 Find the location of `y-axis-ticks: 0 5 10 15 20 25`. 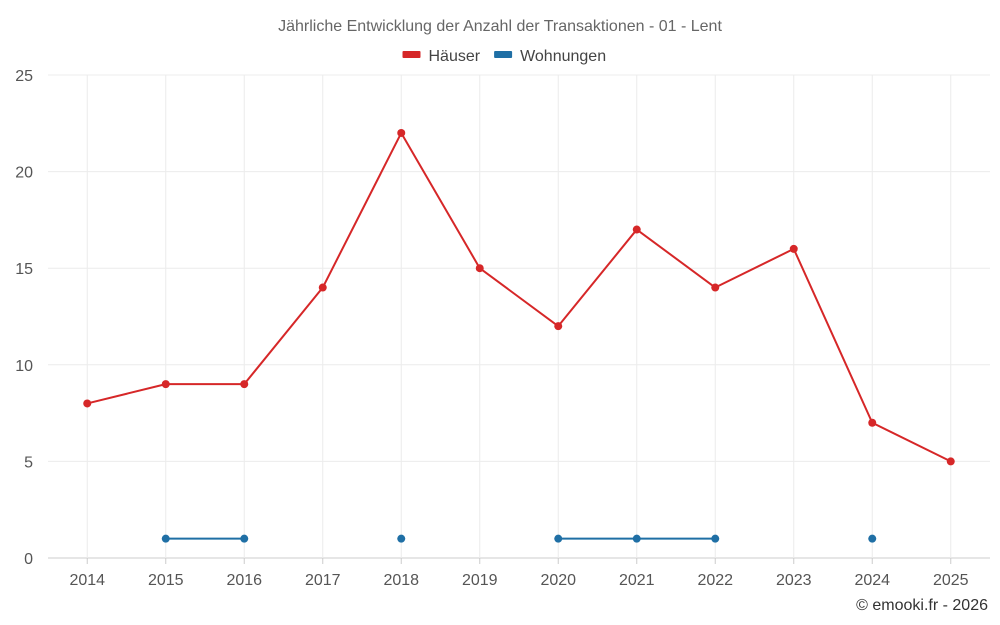

y-axis-ticks: 0 5 10 15 20 25 is located at coordinates (24, 318).